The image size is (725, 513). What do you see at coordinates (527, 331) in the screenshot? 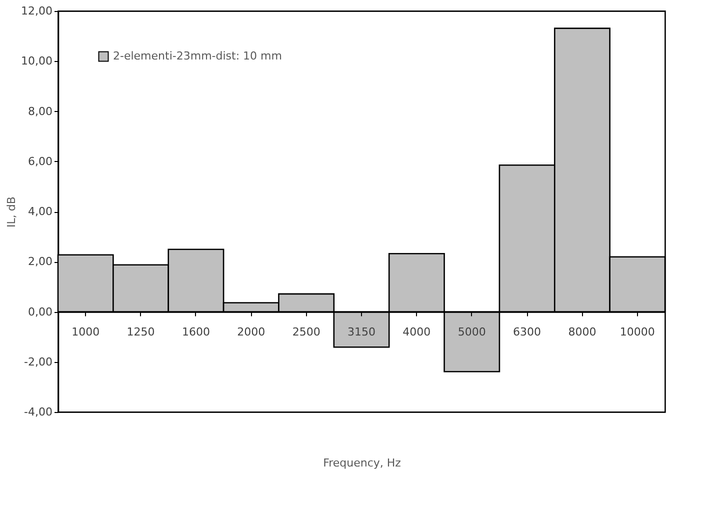
I see `x-tick-label: 6300` at bounding box center [527, 331].